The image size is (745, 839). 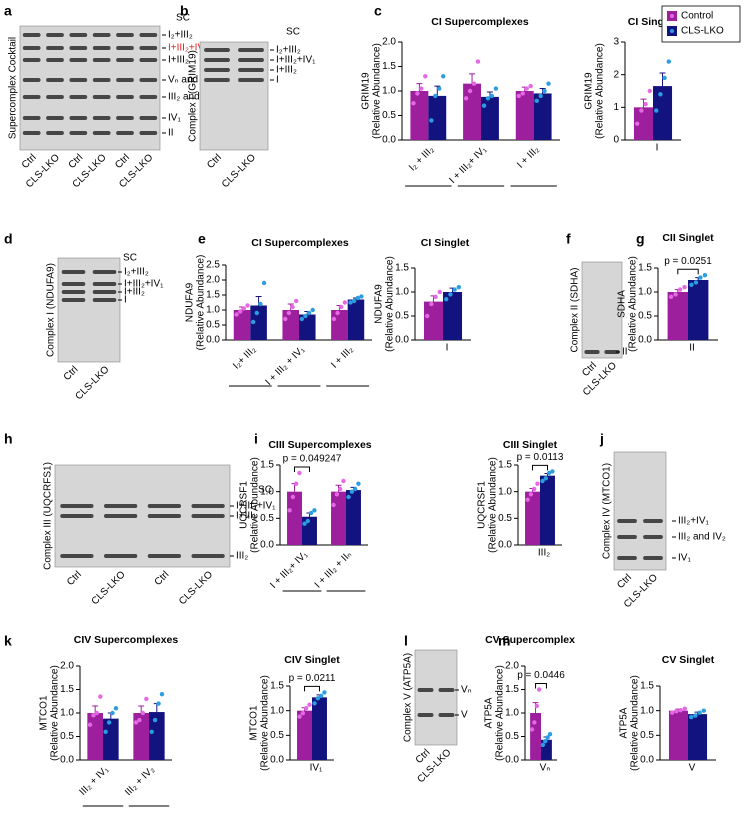 What do you see at coordinates (333, 569) in the screenshot?
I see `x-tick-label: I + III₂ + IIₙ` at bounding box center [333, 569].